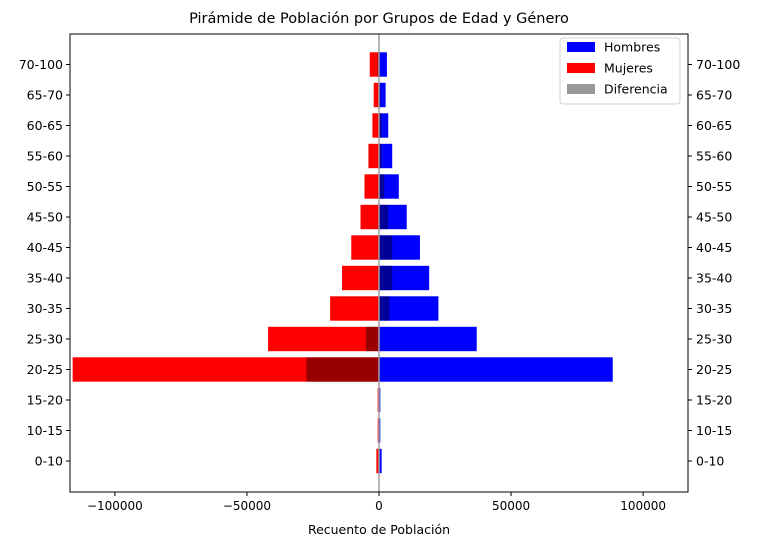 This screenshot has width=757, height=550. I want to click on y-tick-label-left: 55-60, so click(45, 156).